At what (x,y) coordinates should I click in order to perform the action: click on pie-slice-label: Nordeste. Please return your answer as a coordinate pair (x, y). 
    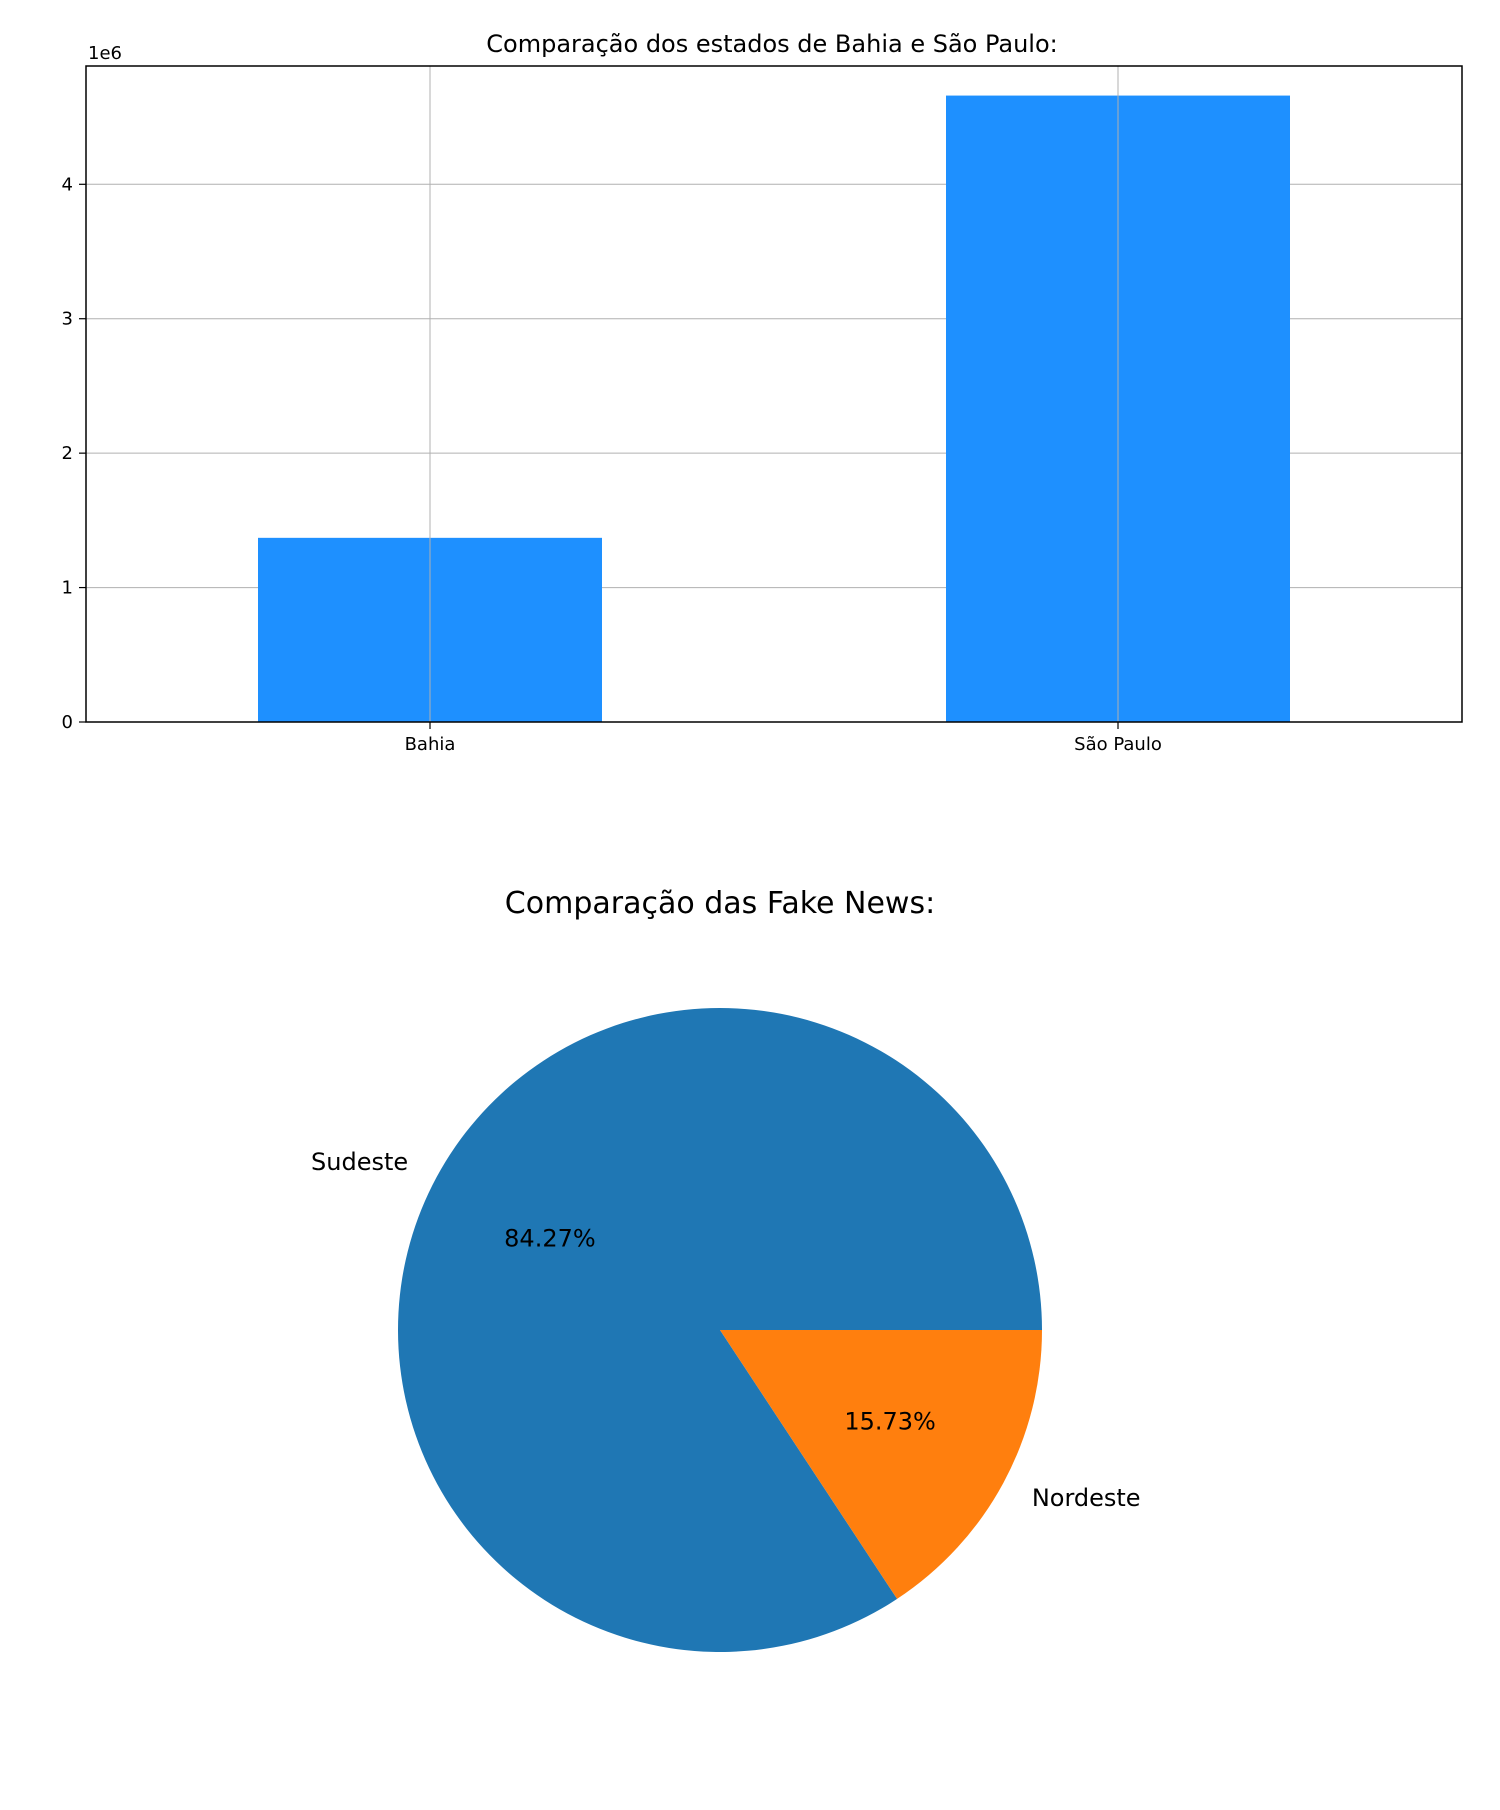
    Looking at the image, I should click on (1086, 1498).